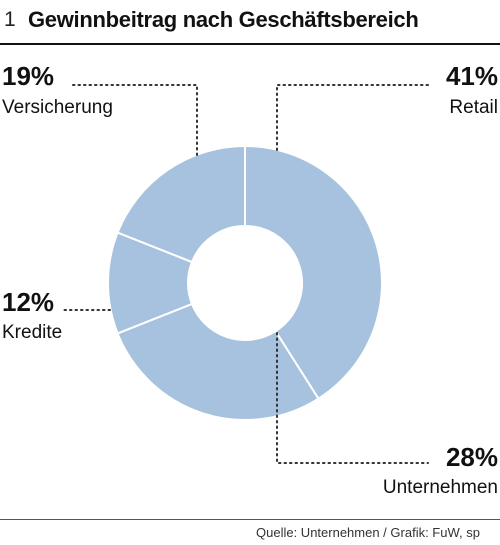 This screenshot has width=500, height=545. I want to click on slice-versicherung, so click(181, 204).